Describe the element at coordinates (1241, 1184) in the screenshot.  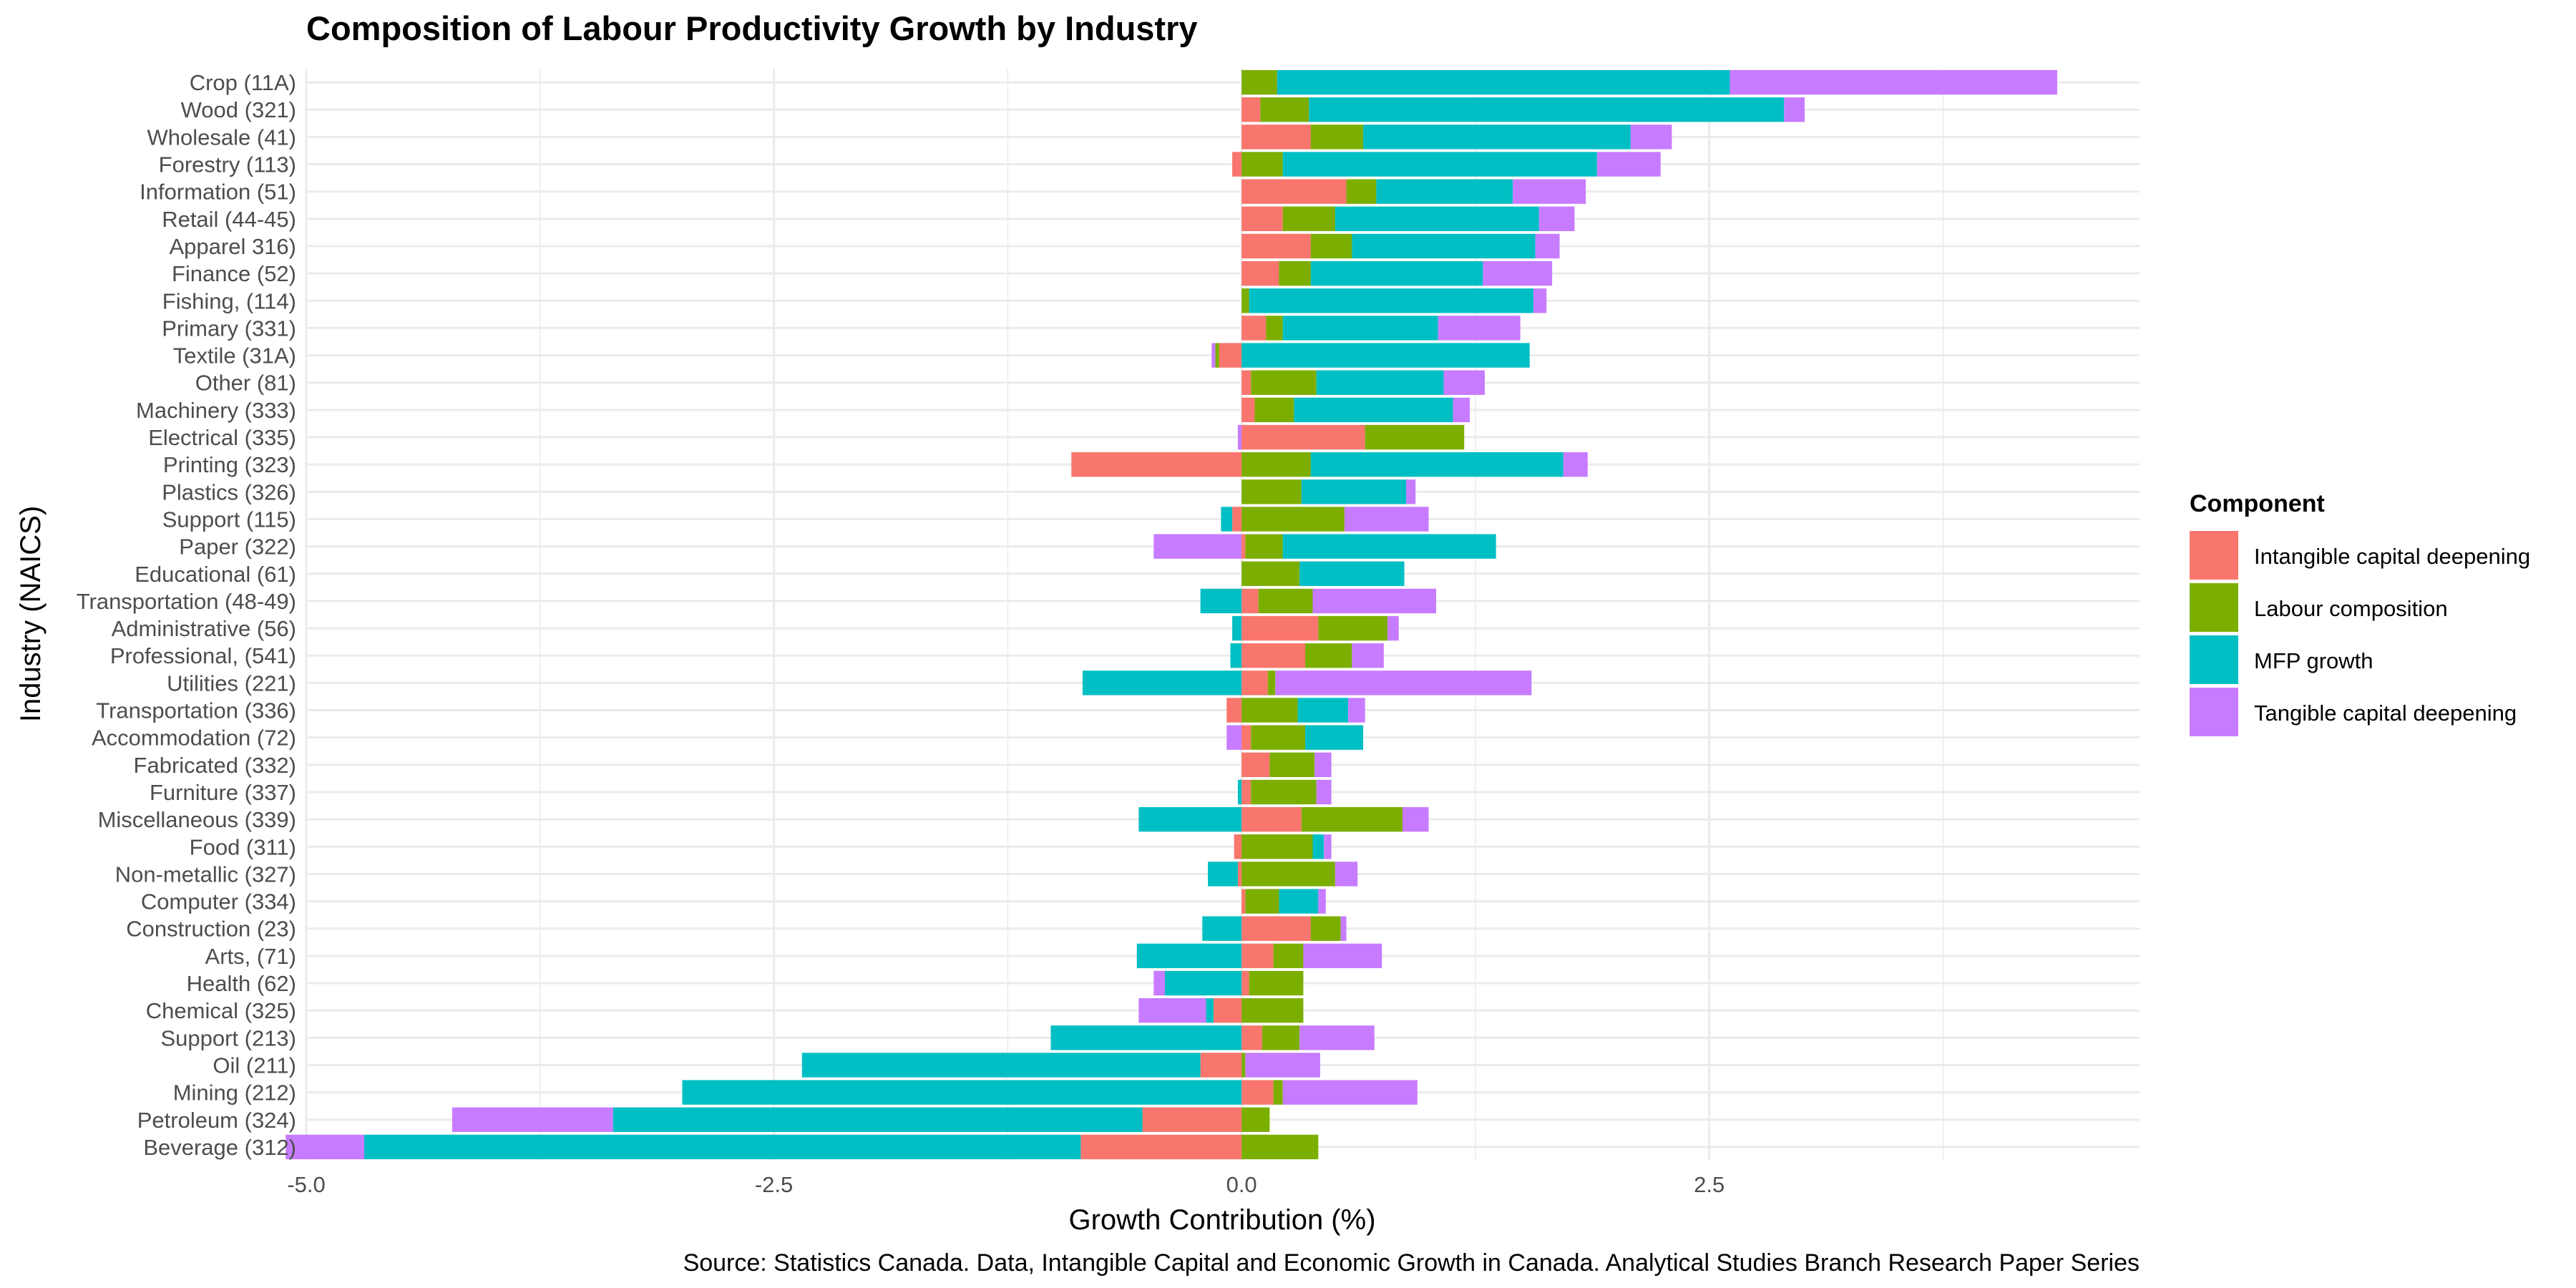
I see `x-tick-label: 0.0` at that location.